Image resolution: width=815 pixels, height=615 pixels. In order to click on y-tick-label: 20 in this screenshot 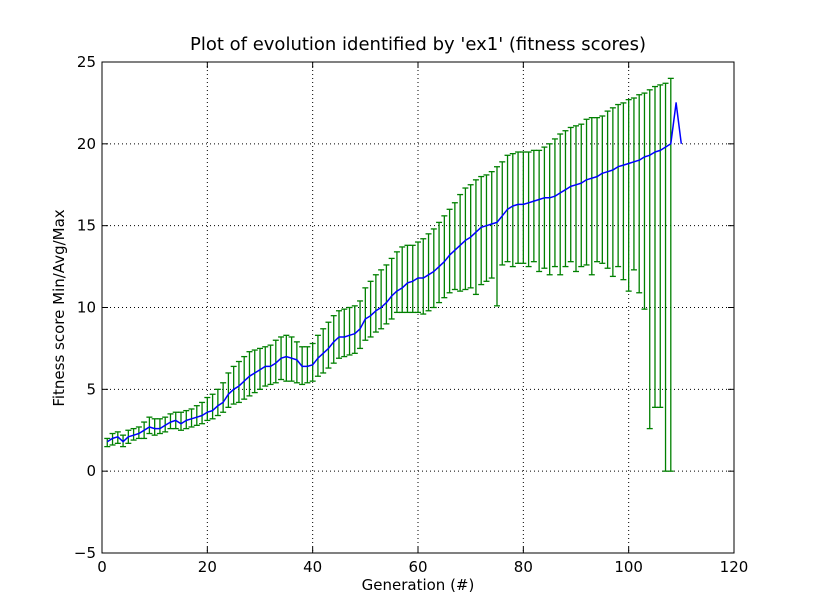, I will do `click(86, 144)`.